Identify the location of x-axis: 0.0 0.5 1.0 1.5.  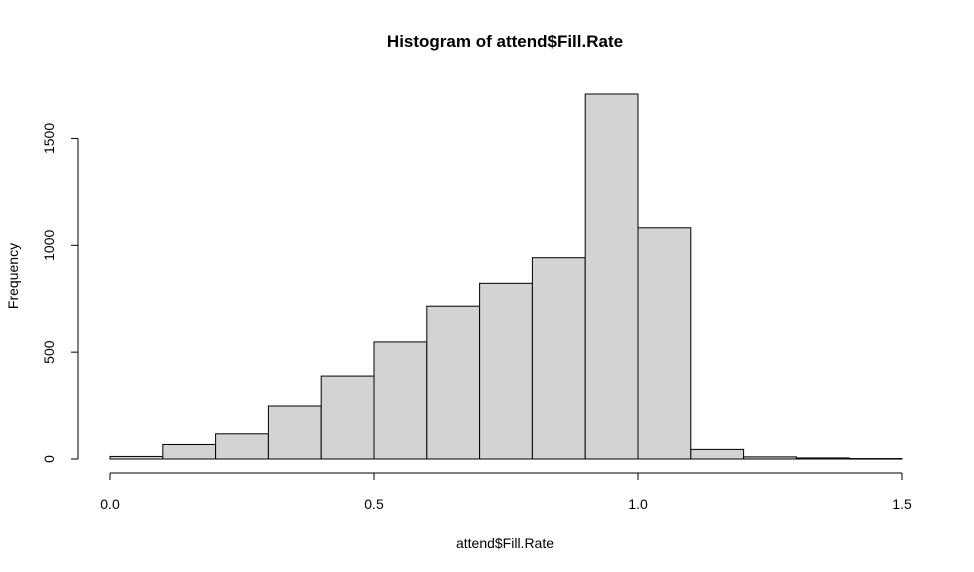
(506, 492).